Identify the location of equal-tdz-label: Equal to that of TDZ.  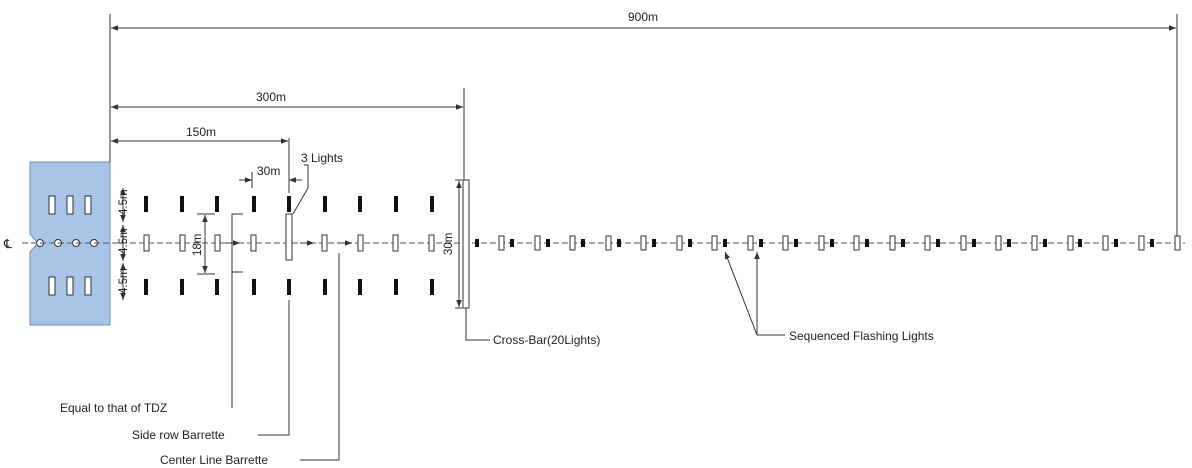
(113, 408).